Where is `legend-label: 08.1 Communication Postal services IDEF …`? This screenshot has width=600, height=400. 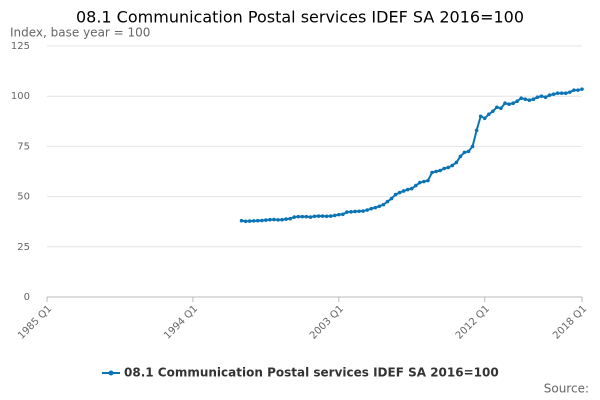 legend-label: 08.1 Communication Postal services IDEF … is located at coordinates (311, 373).